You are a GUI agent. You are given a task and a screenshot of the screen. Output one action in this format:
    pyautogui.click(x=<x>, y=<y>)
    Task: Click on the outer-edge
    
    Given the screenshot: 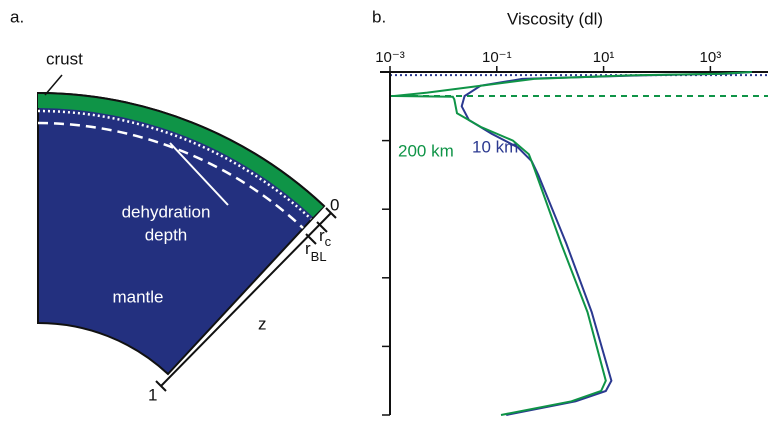 What is the action you would take?
    pyautogui.click(x=181, y=149)
    